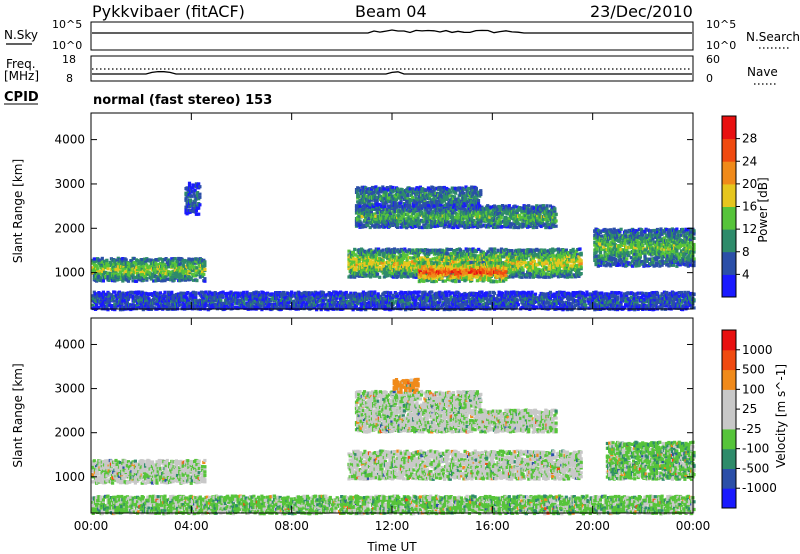 This screenshot has width=800, height=554. Describe the element at coordinates (721, 24) in the screenshot. I see `nsky-right-tick-top: 10^5` at that location.